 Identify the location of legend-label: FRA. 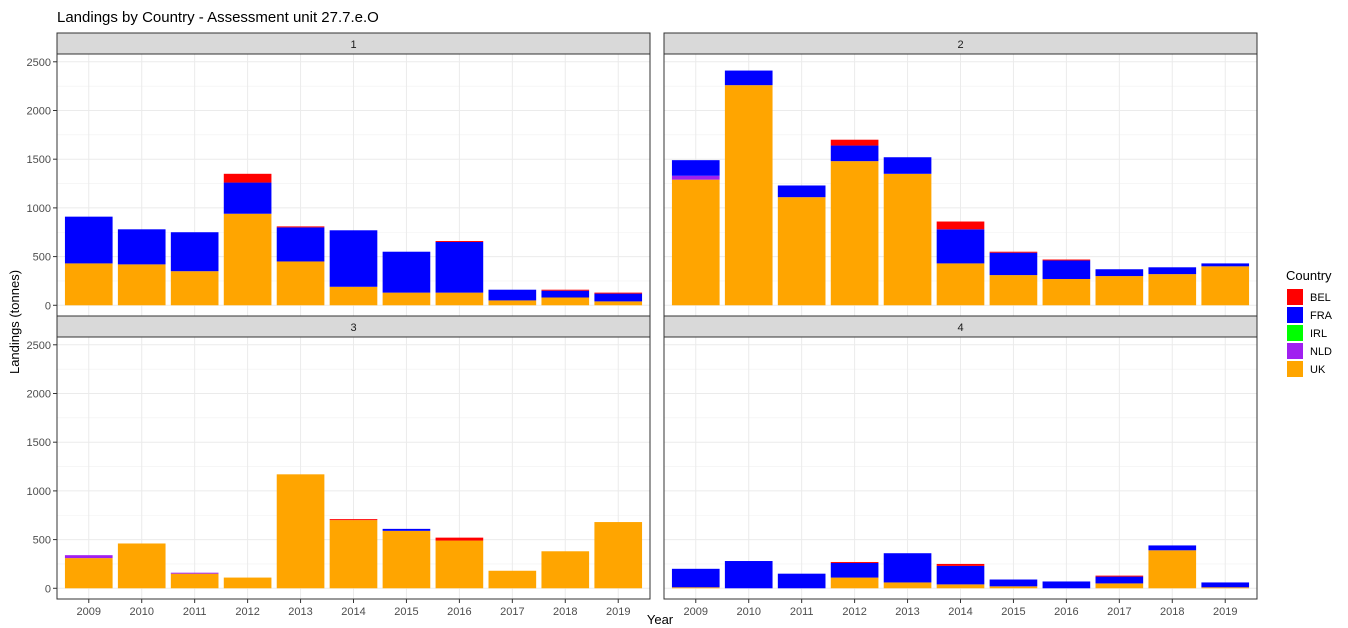
(1321, 316).